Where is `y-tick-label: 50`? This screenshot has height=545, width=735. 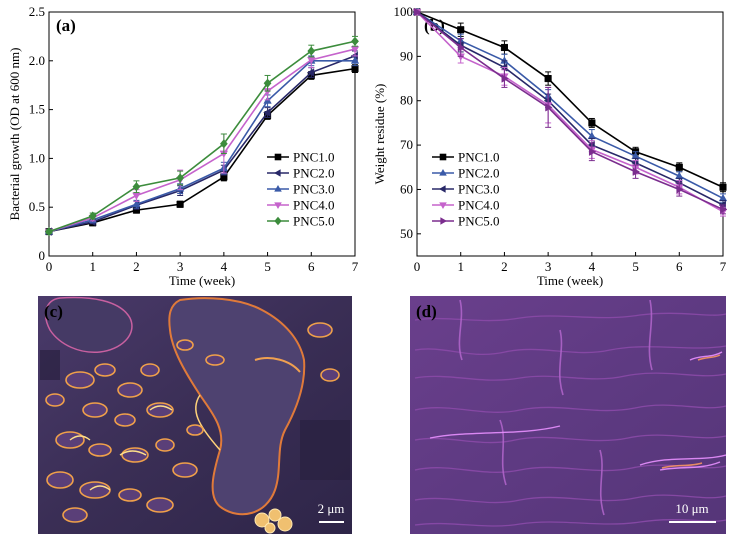
y-tick-label: 50 is located at coordinates (406, 233).